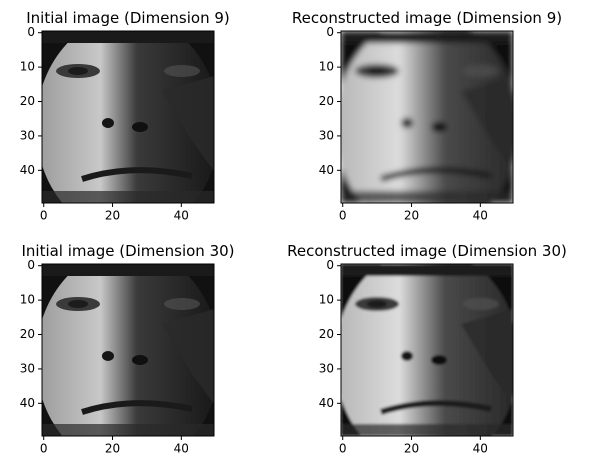 Image resolution: width=590 pixels, height=473 pixels. What do you see at coordinates (427, 18) in the screenshot?
I see `subplot-title: Reconstructed image (Dimension 9)` at bounding box center [427, 18].